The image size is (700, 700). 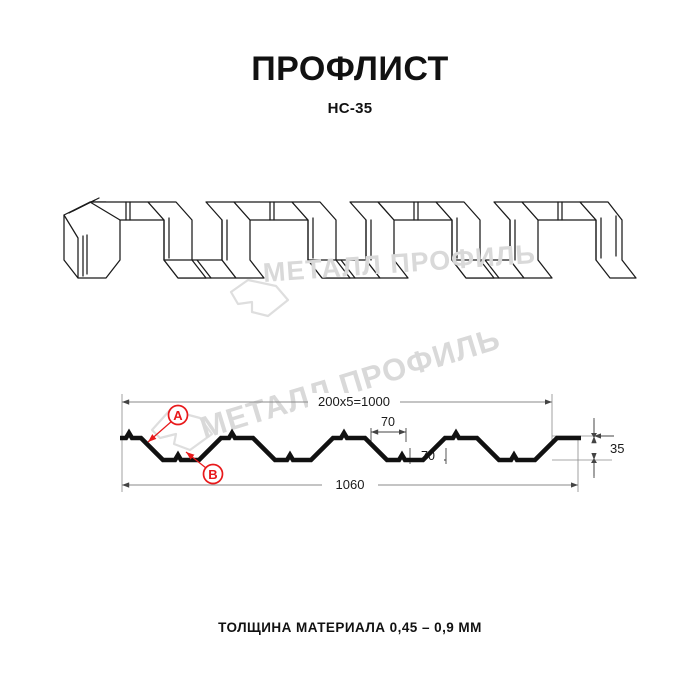 What do you see at coordinates (354, 401) in the screenshot?
I see `dimension-pitch: 200x5=1000` at bounding box center [354, 401].